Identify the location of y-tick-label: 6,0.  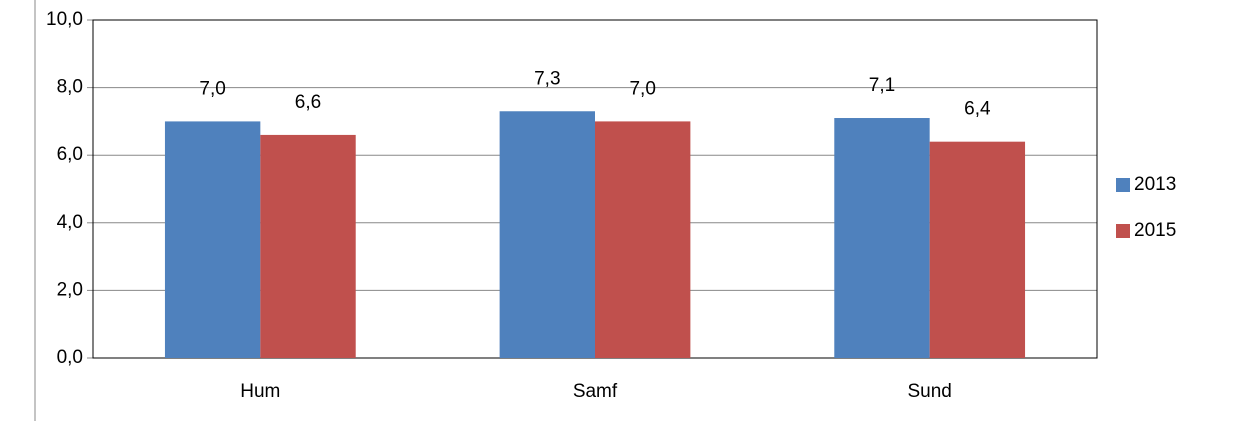
(70, 154).